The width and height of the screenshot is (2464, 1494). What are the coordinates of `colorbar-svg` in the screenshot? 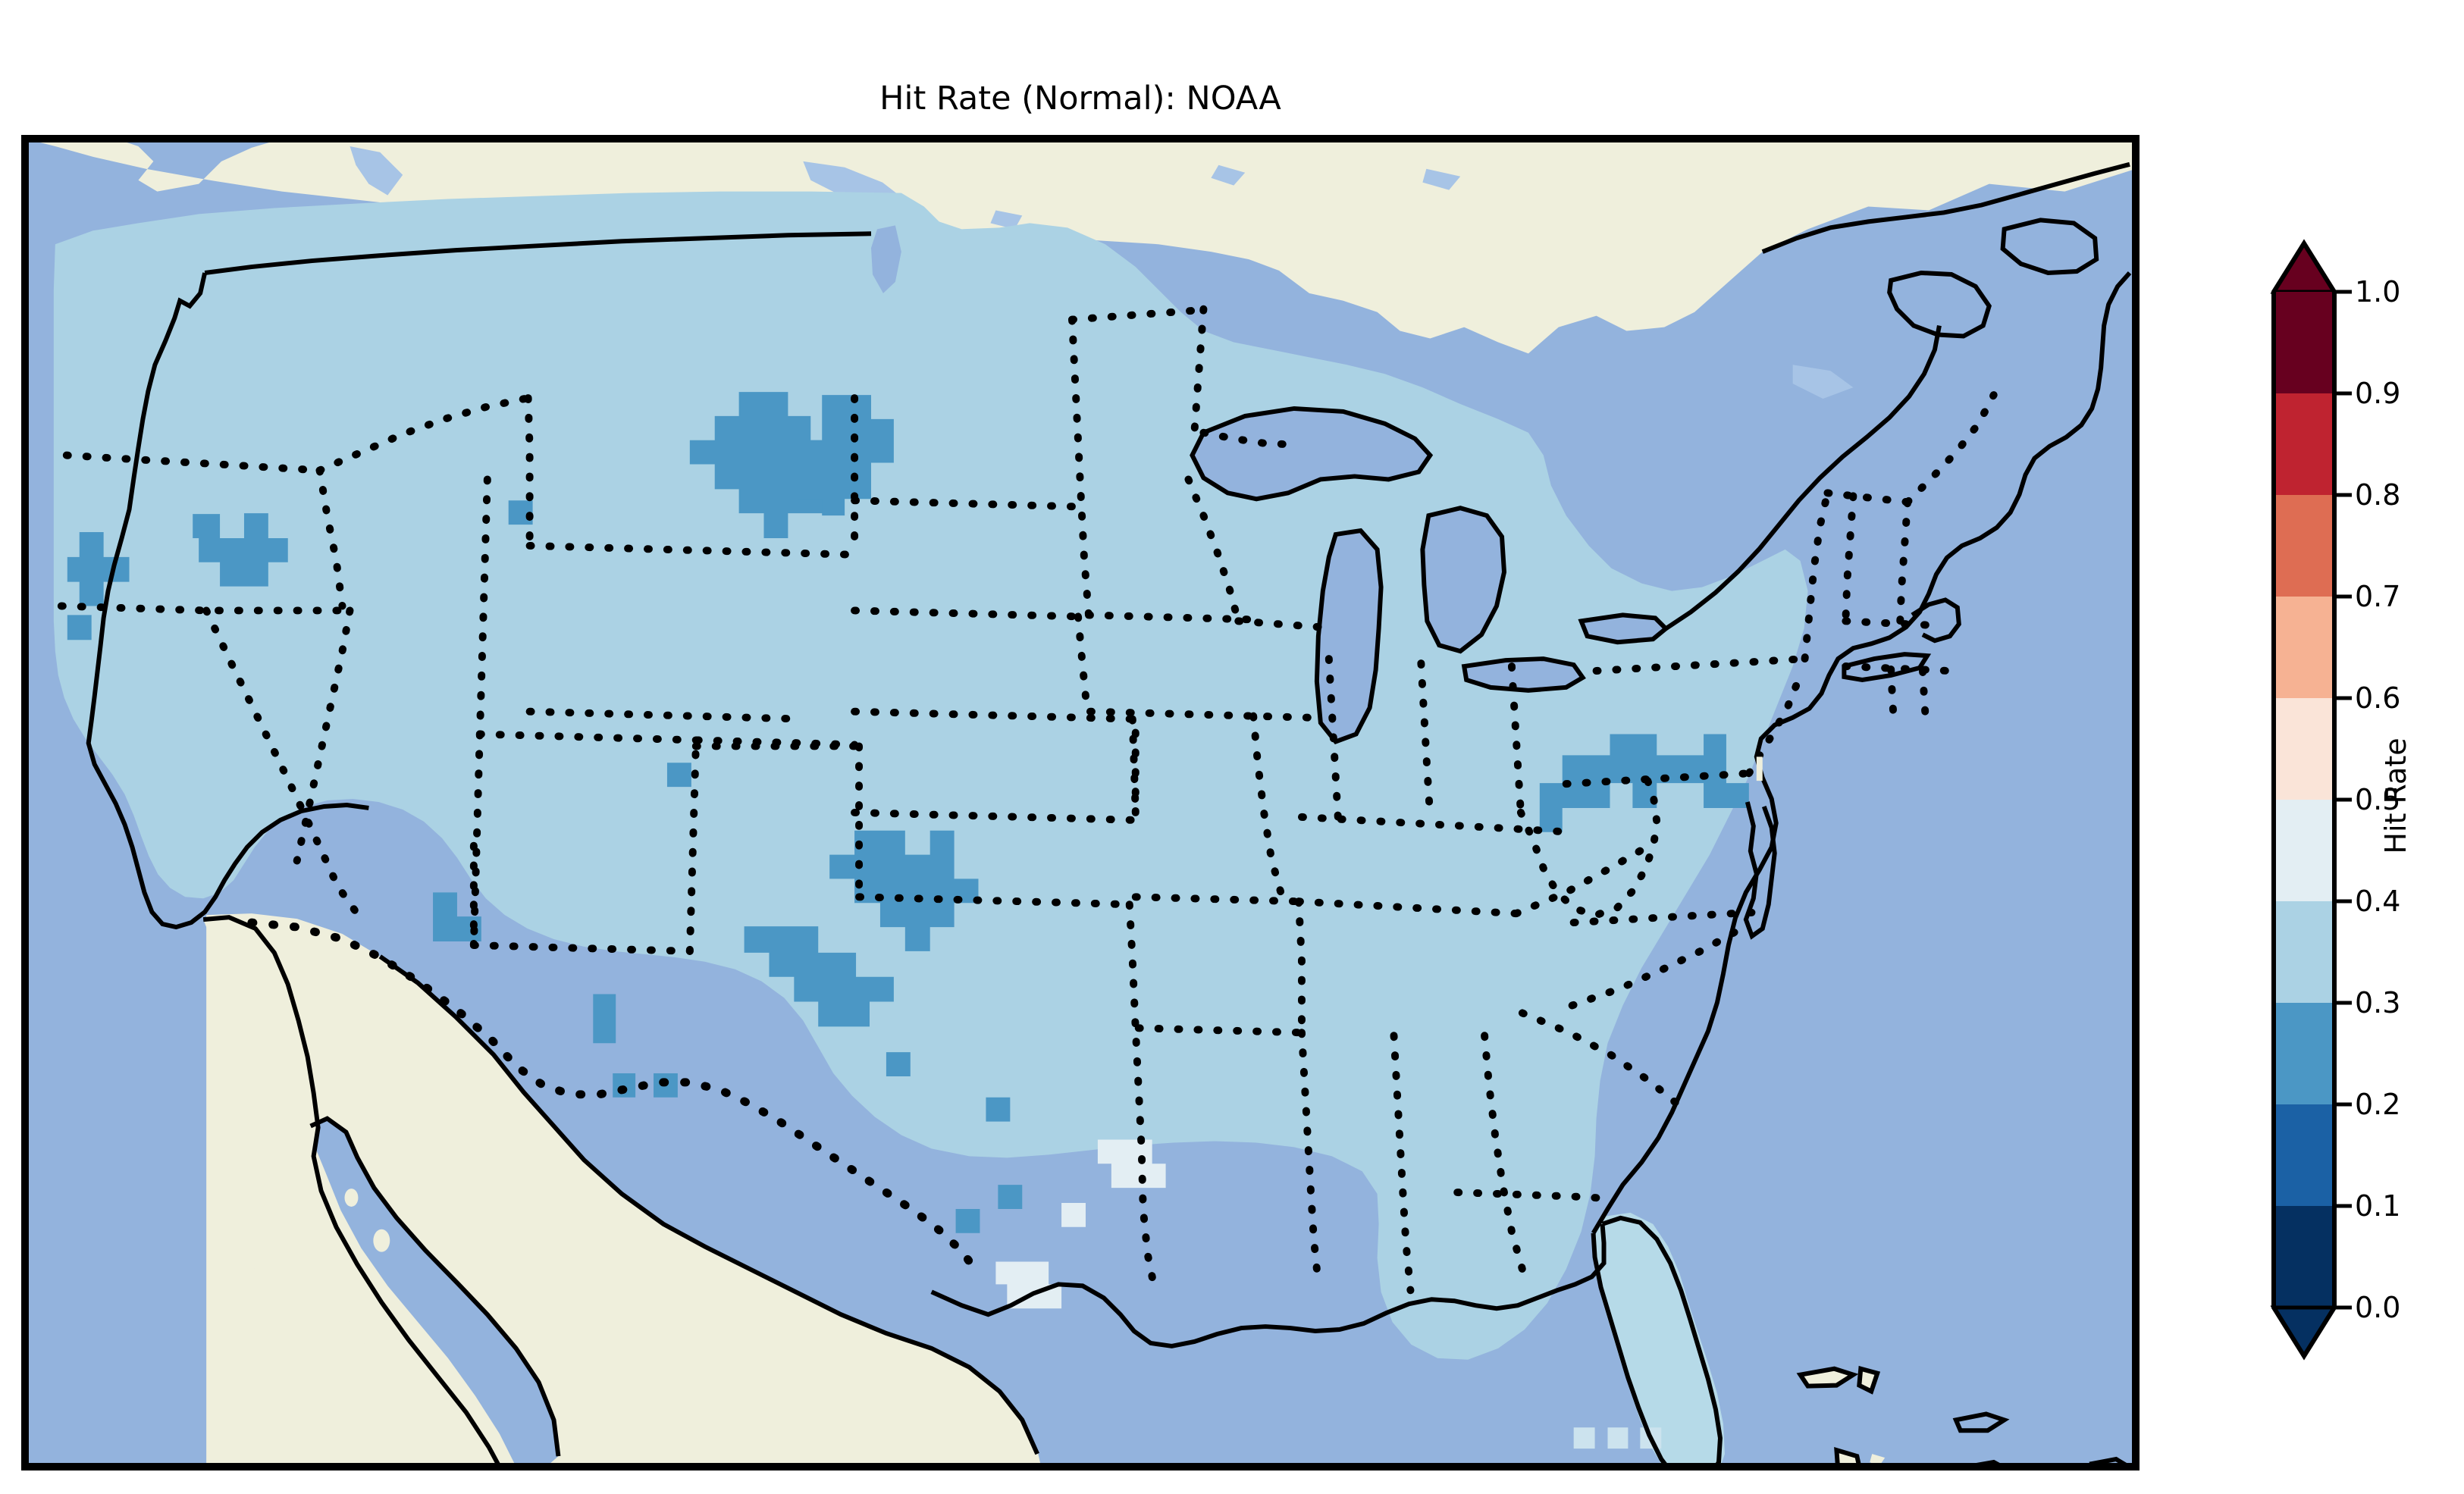 It's located at (2311, 800).